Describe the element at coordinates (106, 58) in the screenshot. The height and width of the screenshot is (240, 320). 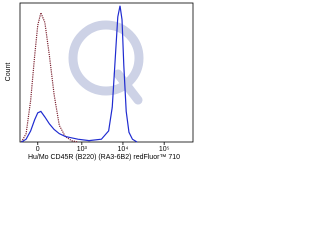
I see `watermark-ring` at that location.